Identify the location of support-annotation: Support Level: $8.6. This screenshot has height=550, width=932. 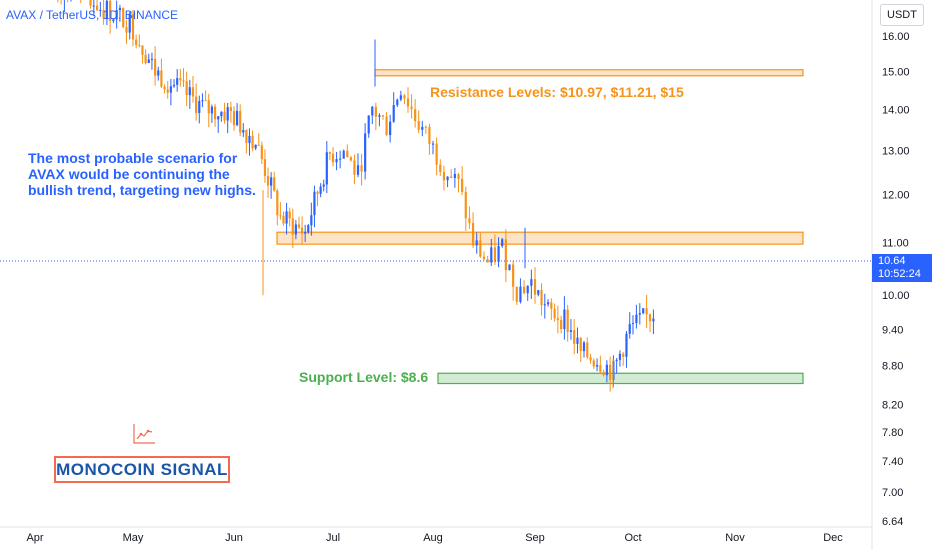
(364, 377).